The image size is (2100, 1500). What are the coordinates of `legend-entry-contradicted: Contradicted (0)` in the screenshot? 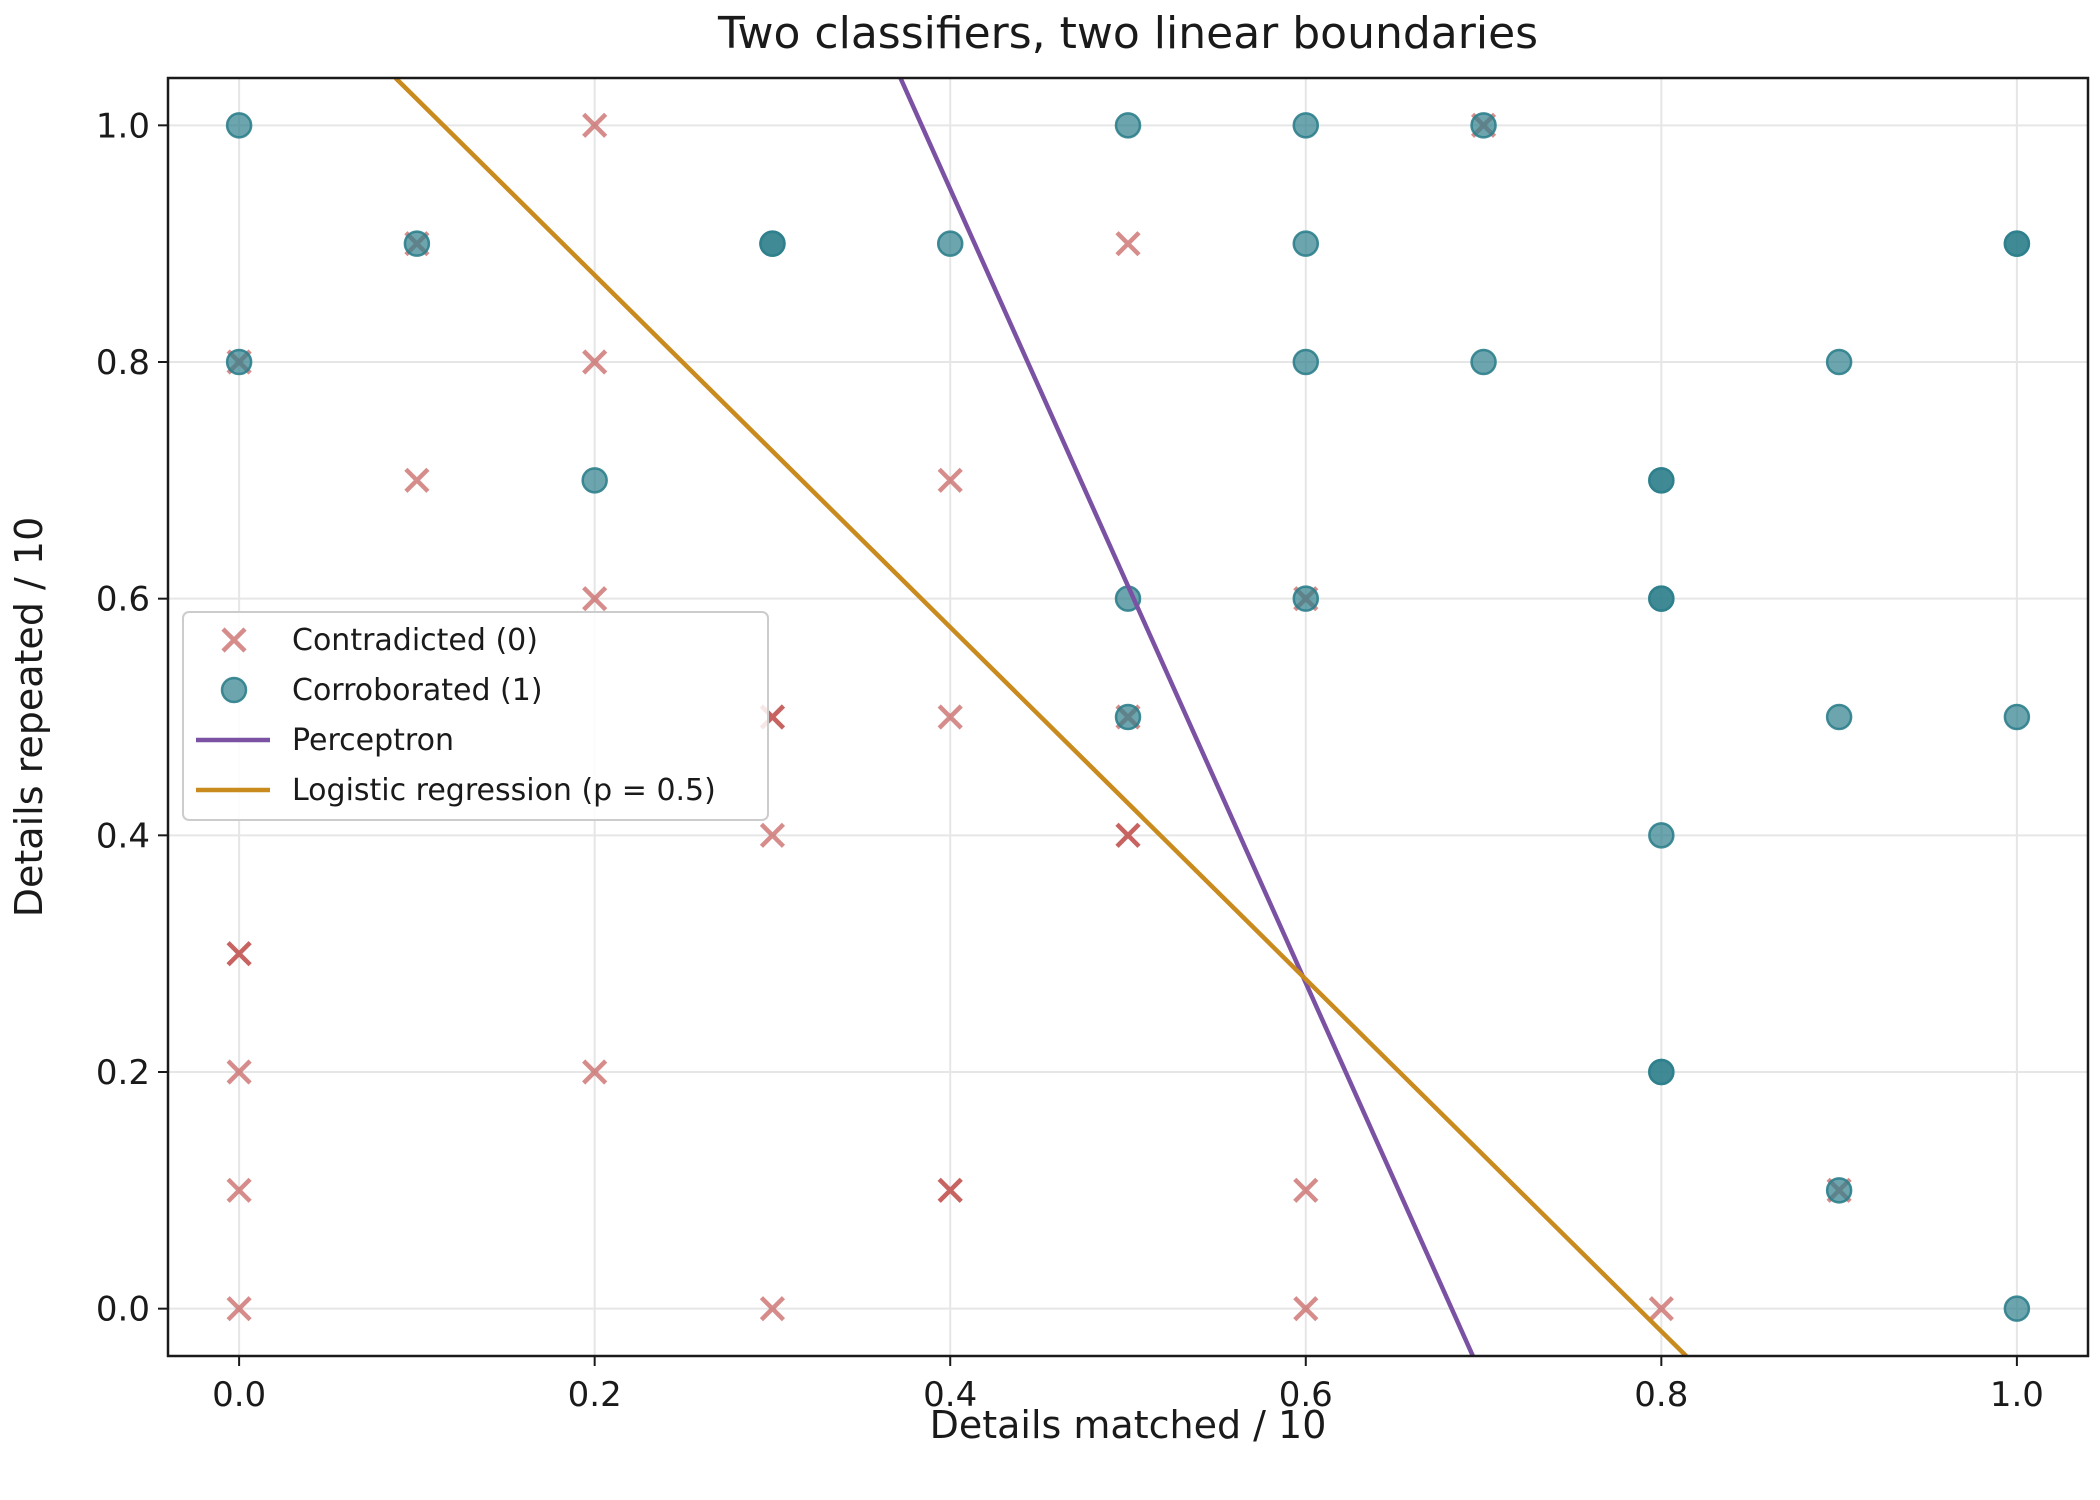 It's located at (379, 640).